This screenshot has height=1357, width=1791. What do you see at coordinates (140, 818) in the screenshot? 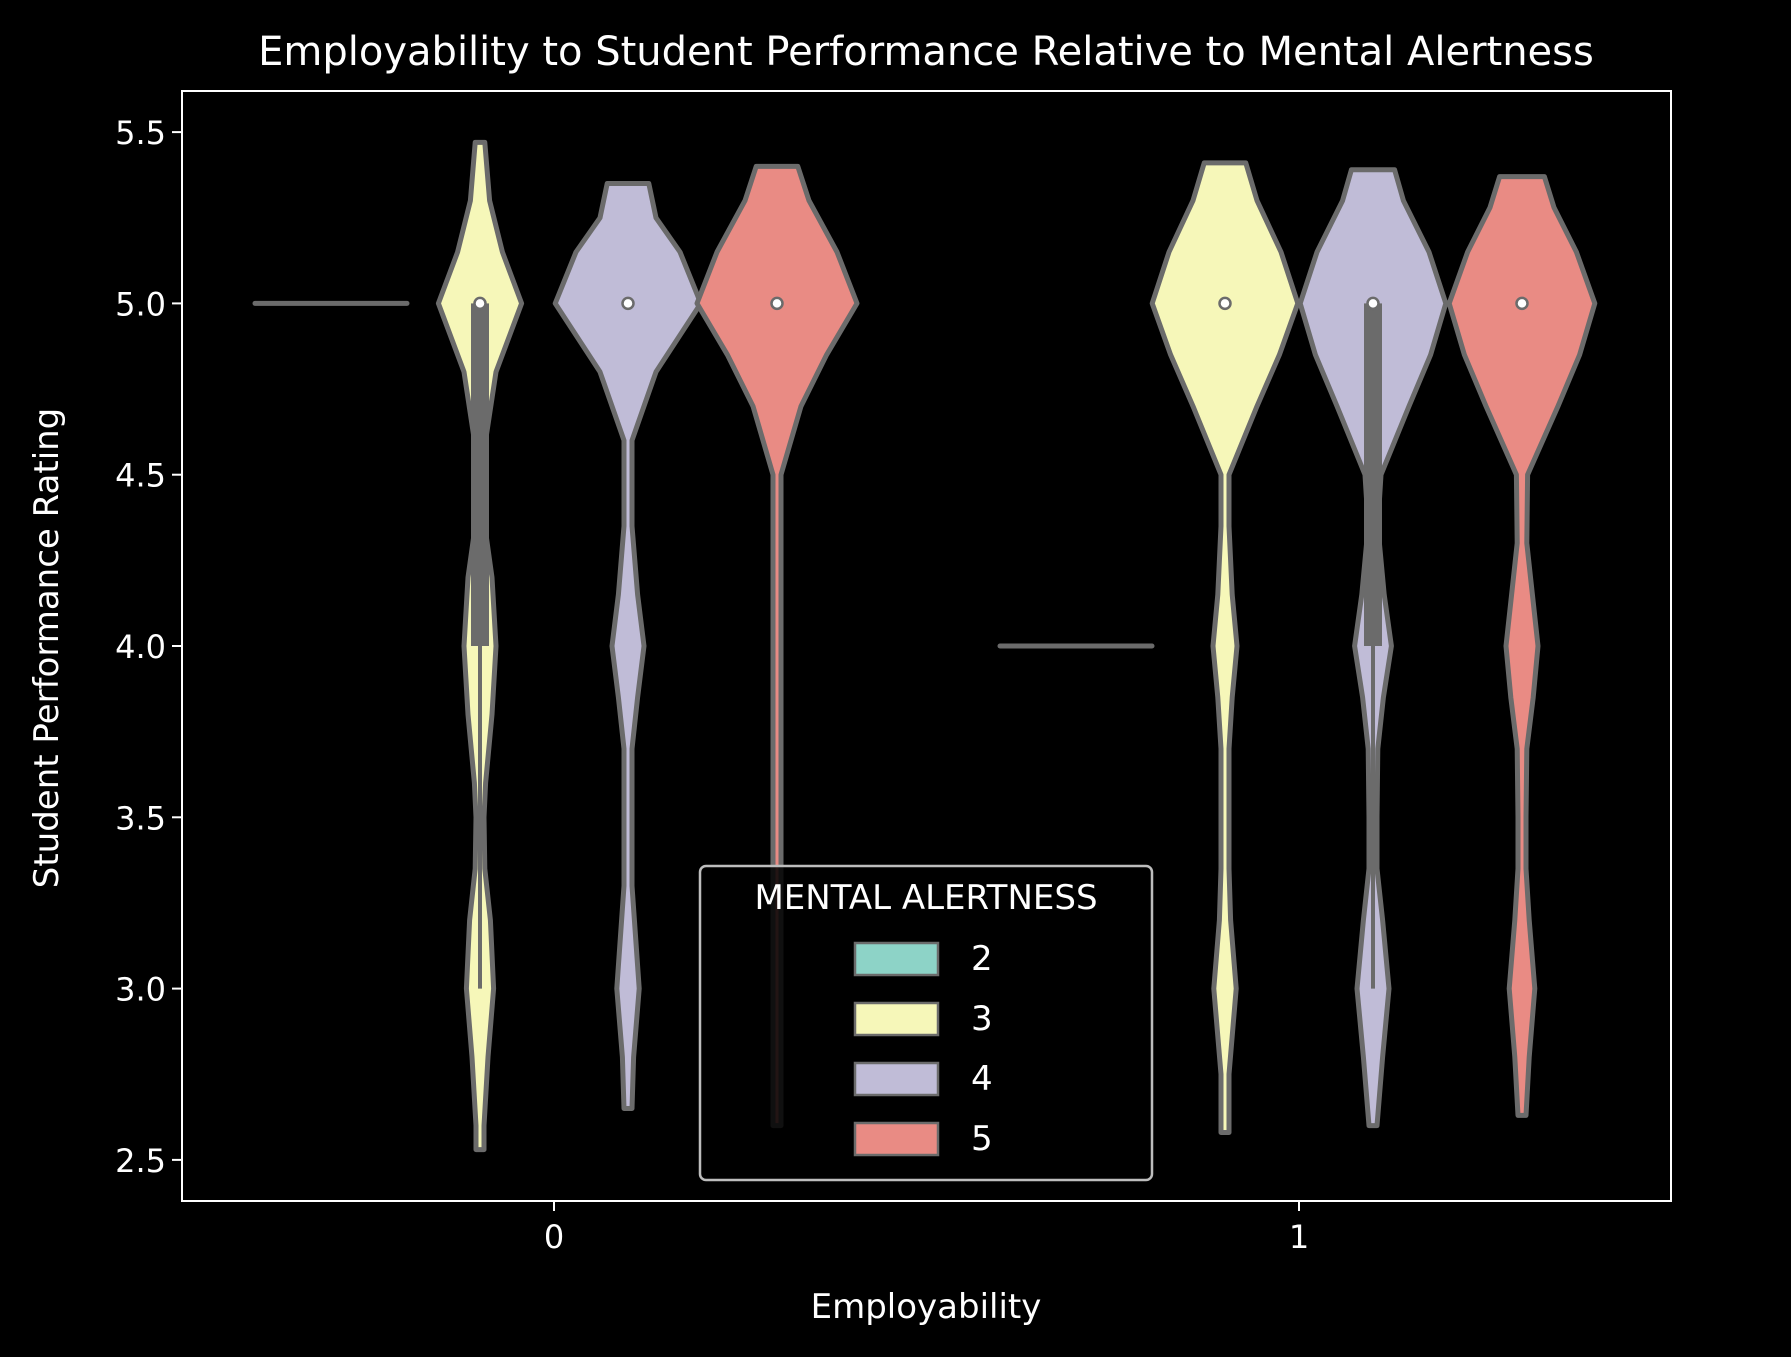
I see `y-tick-label-2: 3.5` at bounding box center [140, 818].